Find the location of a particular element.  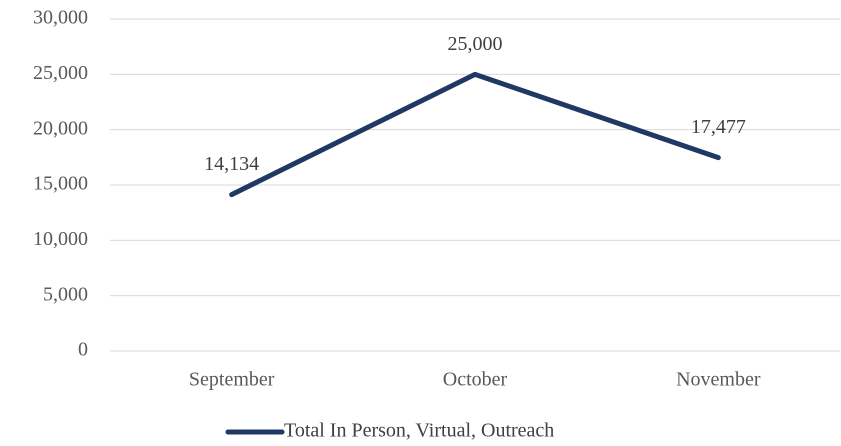

legend-label: Total In Person, Virtual, Outreach is located at coordinates (419, 431).